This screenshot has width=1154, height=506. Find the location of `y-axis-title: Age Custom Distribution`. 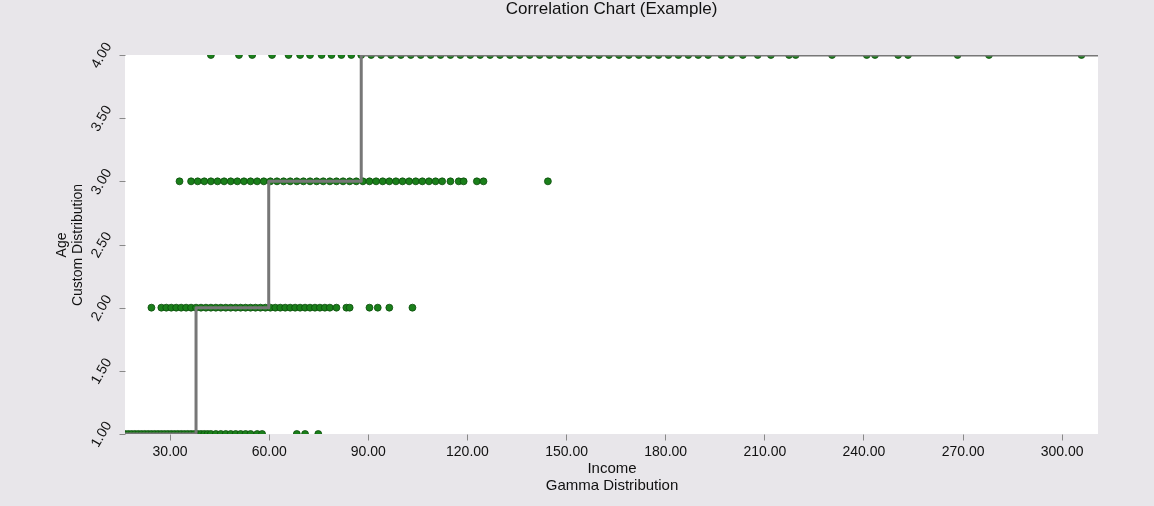

y-axis-title: Age Custom Distribution is located at coordinates (68, 245).